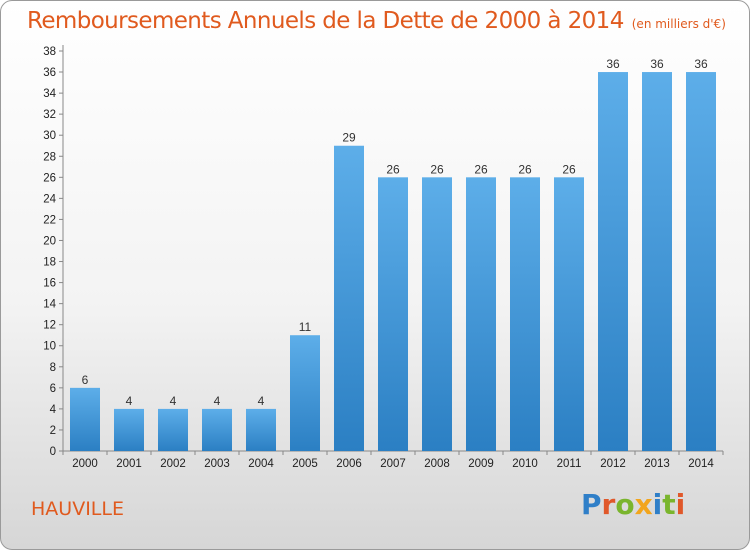 The width and height of the screenshot is (750, 550). Describe the element at coordinates (53, 431) in the screenshot. I see `y-tick-label: 2` at that location.